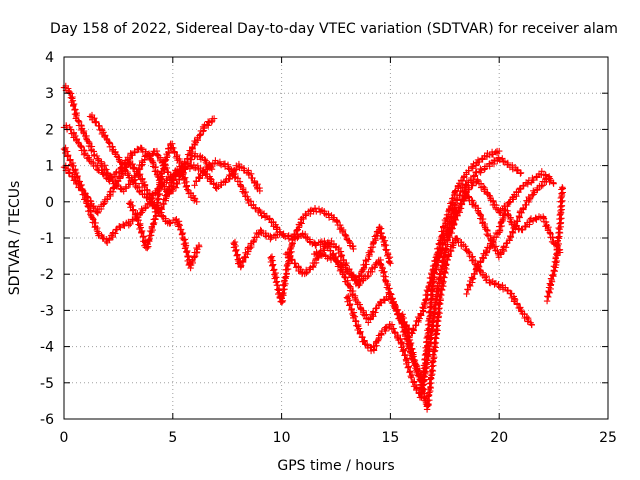 Image resolution: width=640 pixels, height=480 pixels. What do you see at coordinates (47, 420) in the screenshot?
I see `y-tick-label: -6` at bounding box center [47, 420].